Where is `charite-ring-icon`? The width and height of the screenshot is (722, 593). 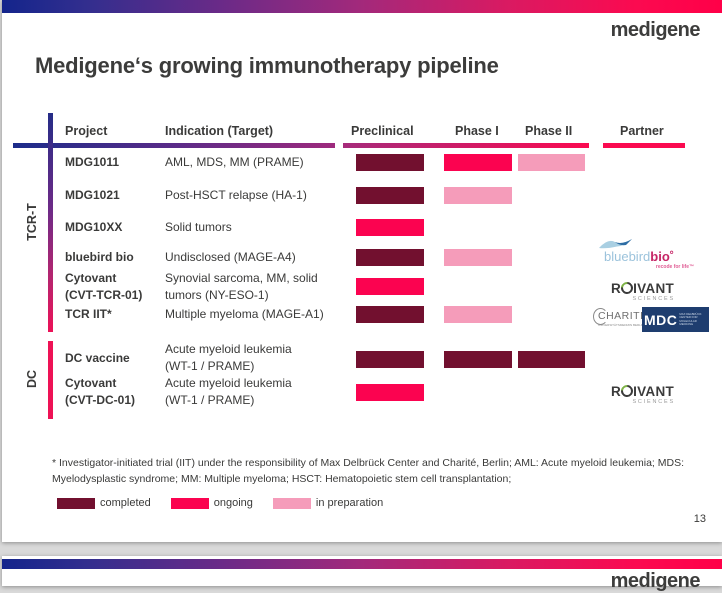
charite-ring-icon is located at coordinates (600, 316).